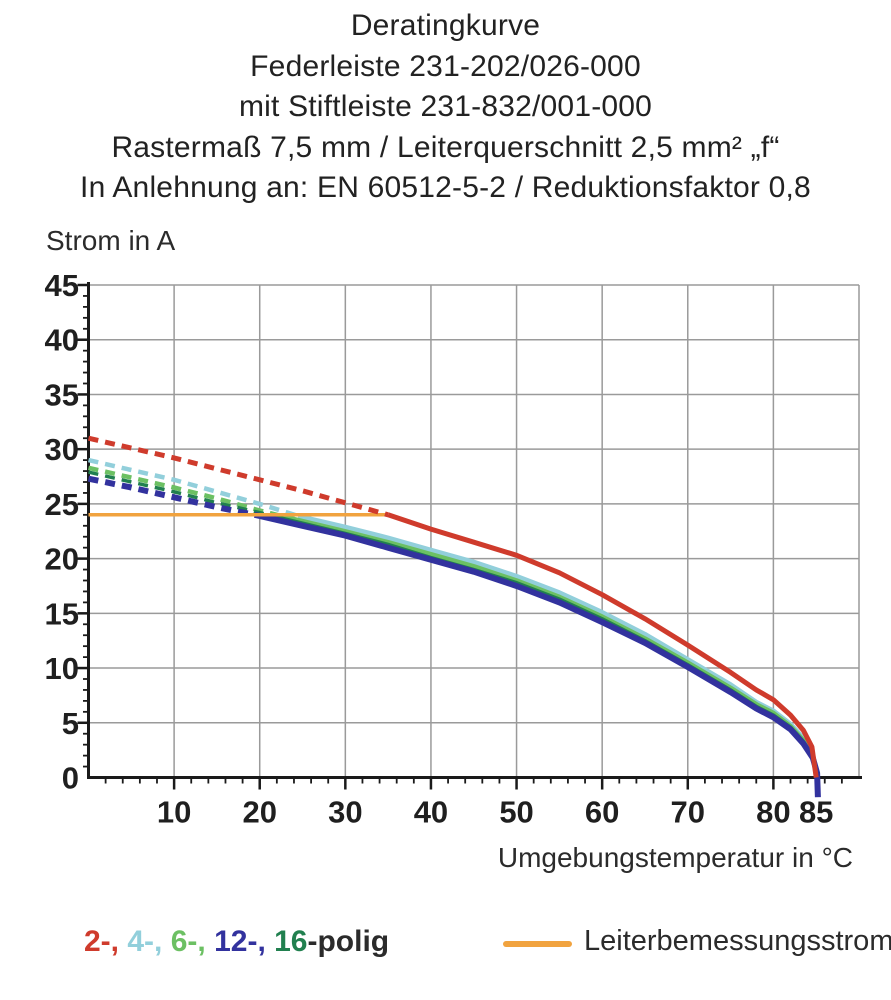 This screenshot has width=891, height=1000. I want to click on legend-polig-token-5: -polig, so click(348, 941).